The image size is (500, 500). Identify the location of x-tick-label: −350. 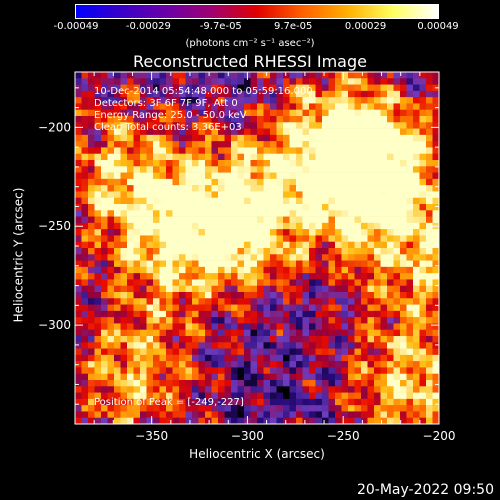
(151, 436).